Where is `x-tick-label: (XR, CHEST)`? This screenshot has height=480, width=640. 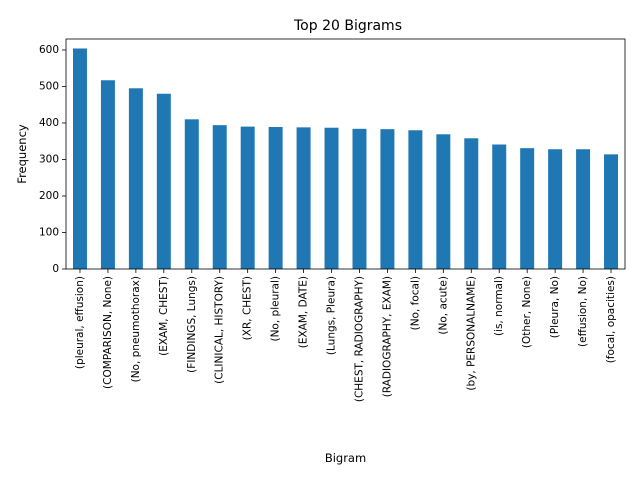
x-tick-label: (XR, CHEST) is located at coordinates (248, 308).